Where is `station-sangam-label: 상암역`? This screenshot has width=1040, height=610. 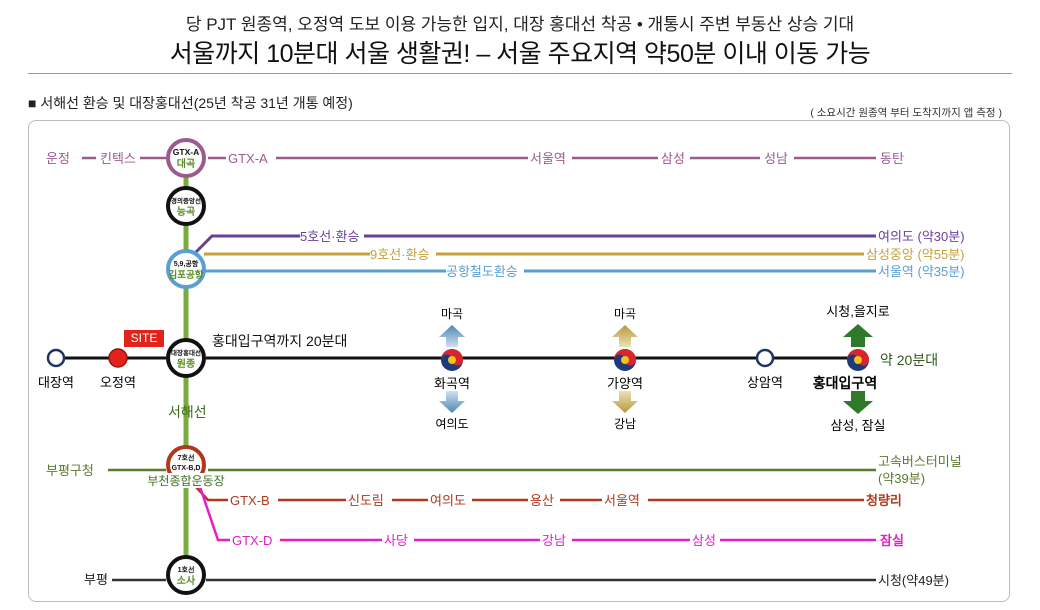 station-sangam-label: 상암역 is located at coordinates (765, 382).